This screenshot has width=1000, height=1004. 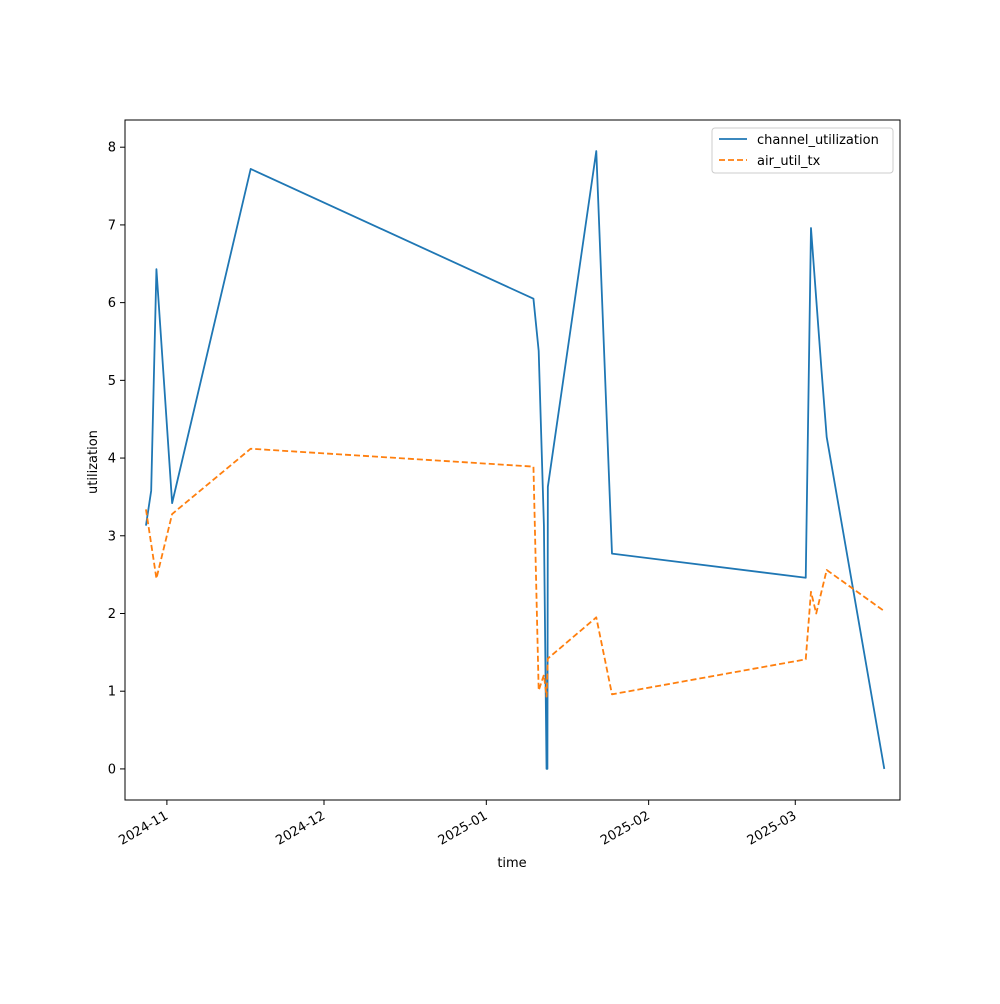 I want to click on y-tick-label: 5, so click(x=112, y=381).